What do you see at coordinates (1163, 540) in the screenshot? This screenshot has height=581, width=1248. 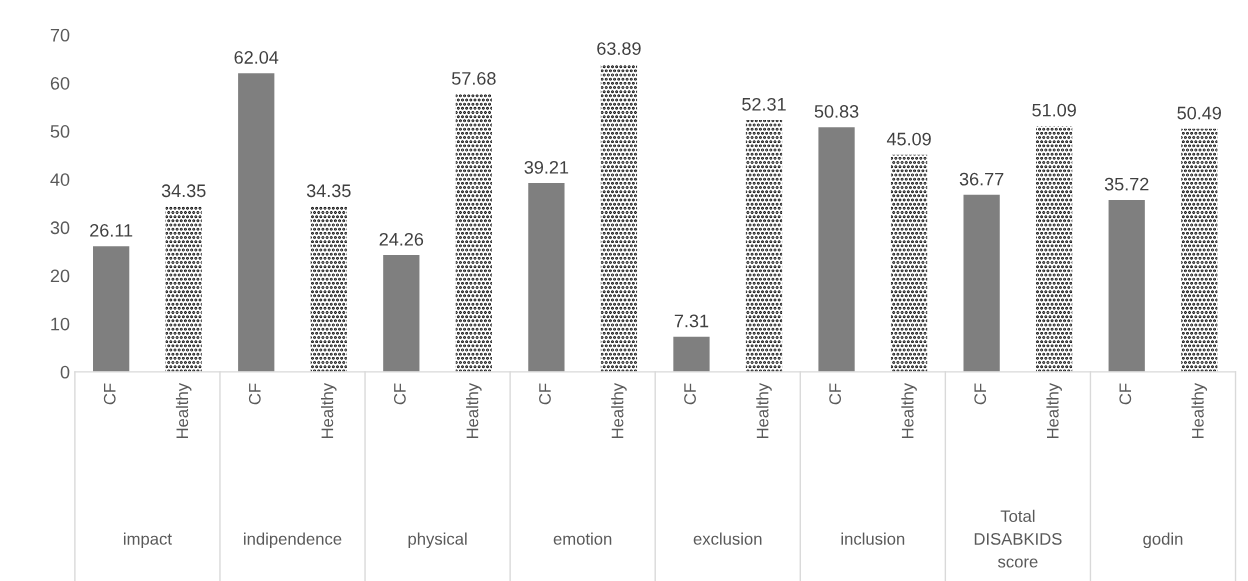 I see `text: godin` at bounding box center [1163, 540].